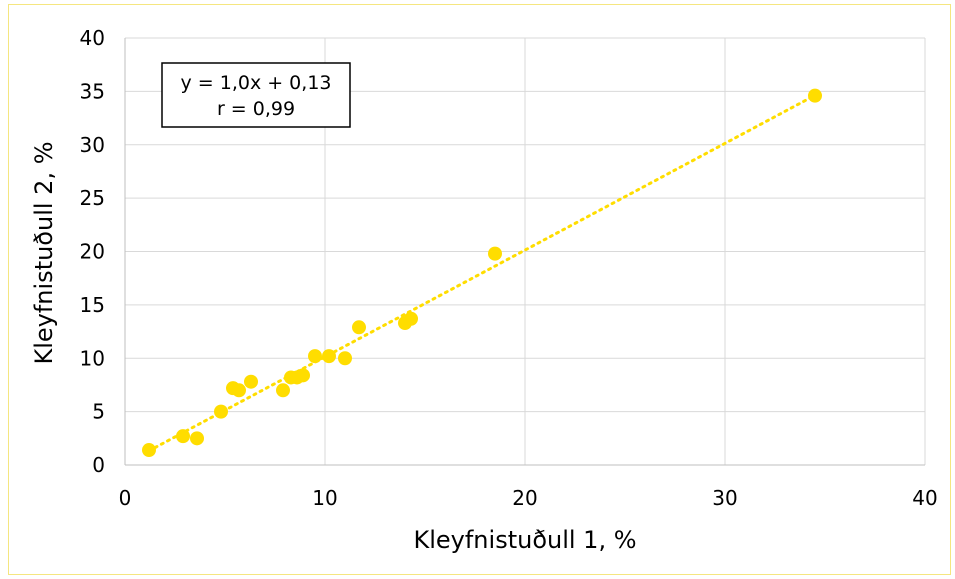 The width and height of the screenshot is (955, 579). I want to click on x-axis-title: Kleyfnistuðull 1, %, so click(524, 540).